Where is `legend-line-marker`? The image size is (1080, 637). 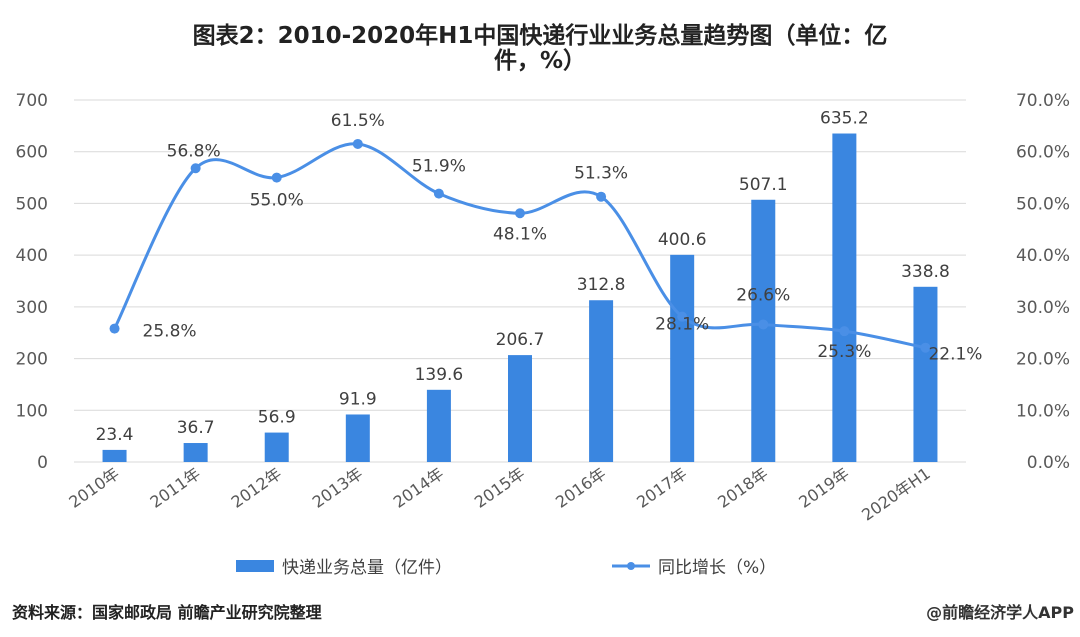 legend-line-marker is located at coordinates (631, 566).